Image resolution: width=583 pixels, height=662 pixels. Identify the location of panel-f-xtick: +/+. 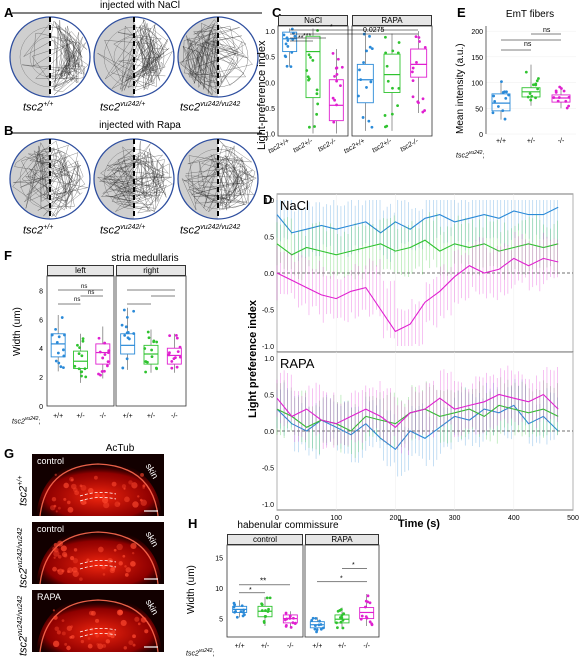
(128, 416).